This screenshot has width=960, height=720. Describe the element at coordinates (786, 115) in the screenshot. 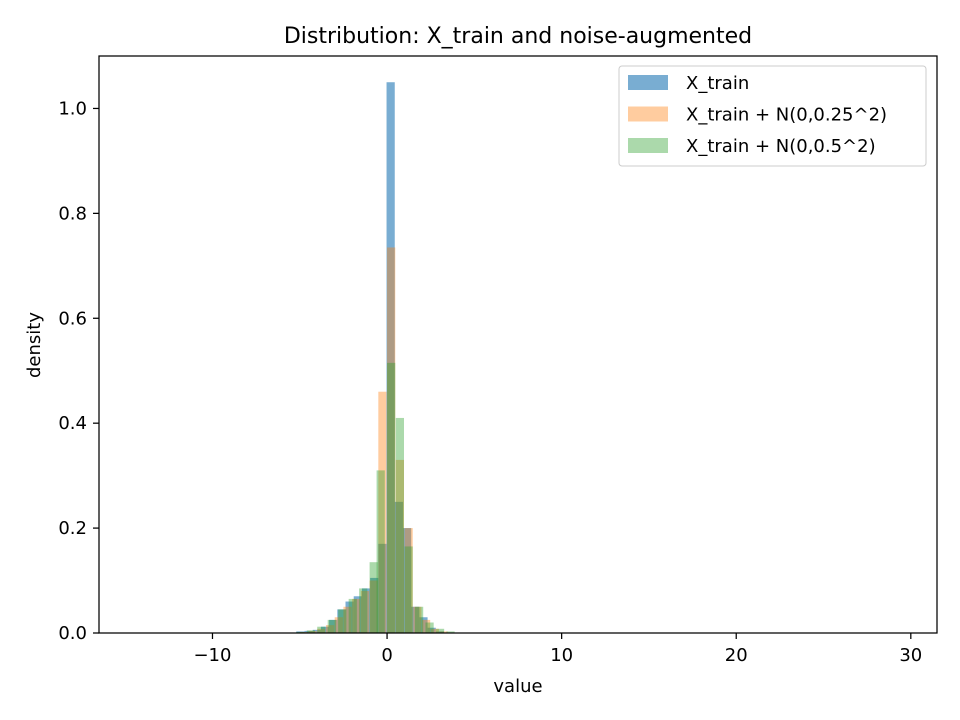

I see `legend-label: X_train + N(0,0.25^2)` at that location.